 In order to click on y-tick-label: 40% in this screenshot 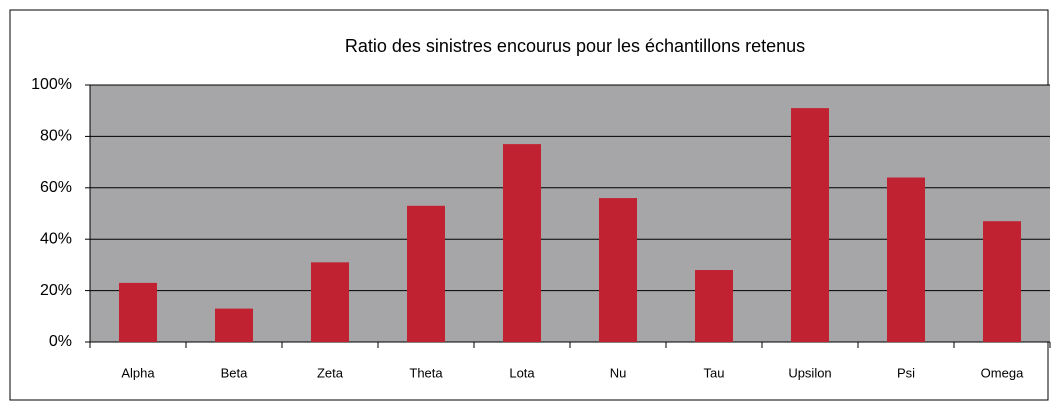, I will do `click(56, 238)`.